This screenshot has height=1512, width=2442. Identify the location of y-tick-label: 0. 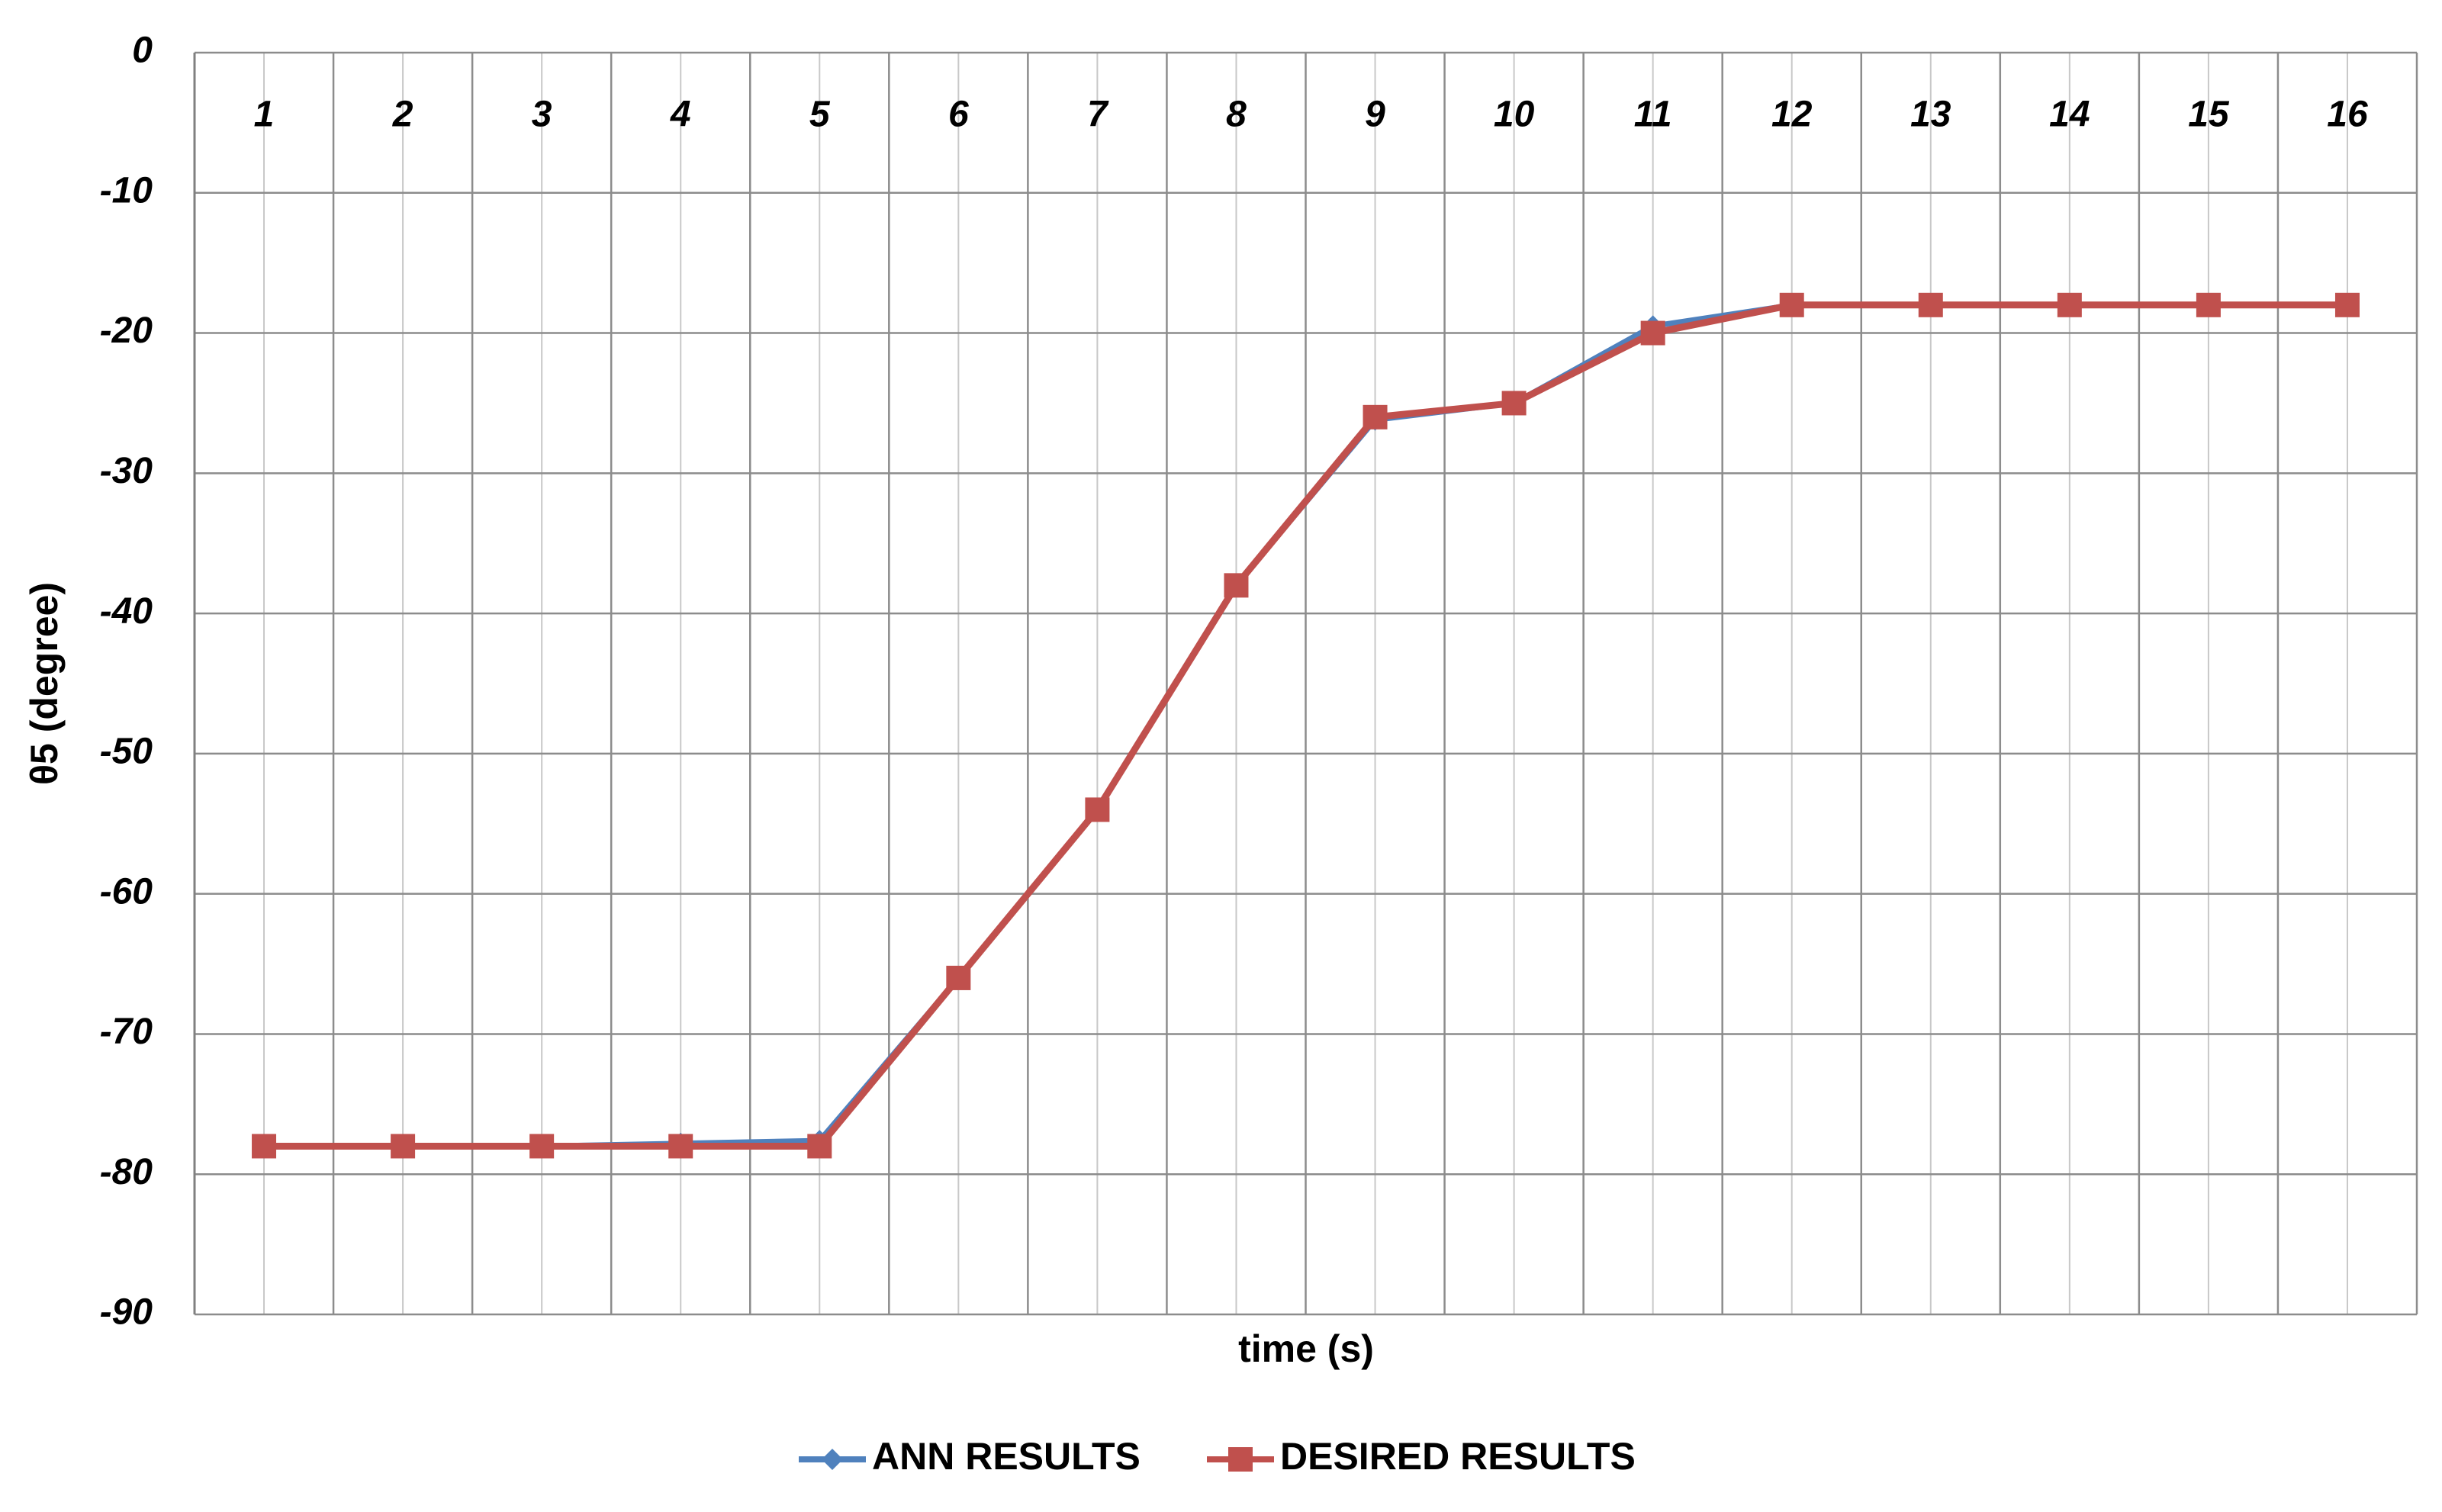
(142, 51).